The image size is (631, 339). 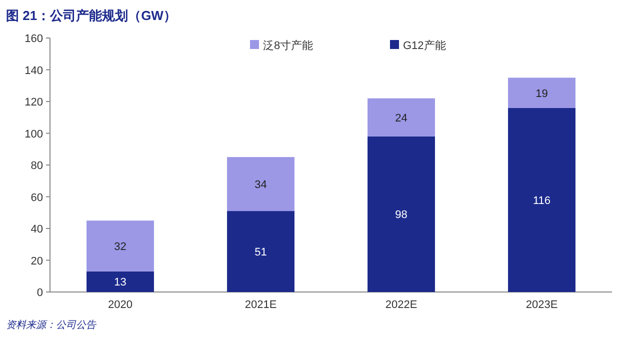 I want to click on text: 资料来源：公司公告, so click(x=51, y=325).